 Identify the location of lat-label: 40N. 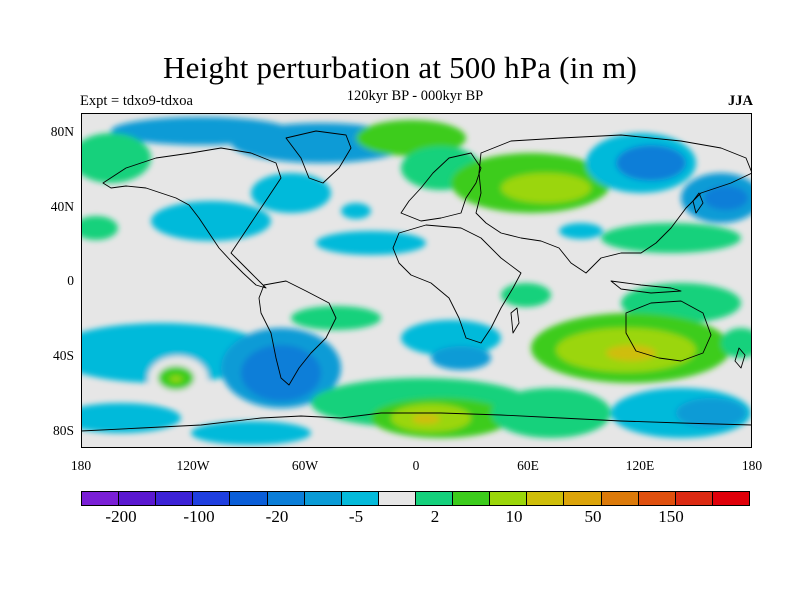
(62, 206).